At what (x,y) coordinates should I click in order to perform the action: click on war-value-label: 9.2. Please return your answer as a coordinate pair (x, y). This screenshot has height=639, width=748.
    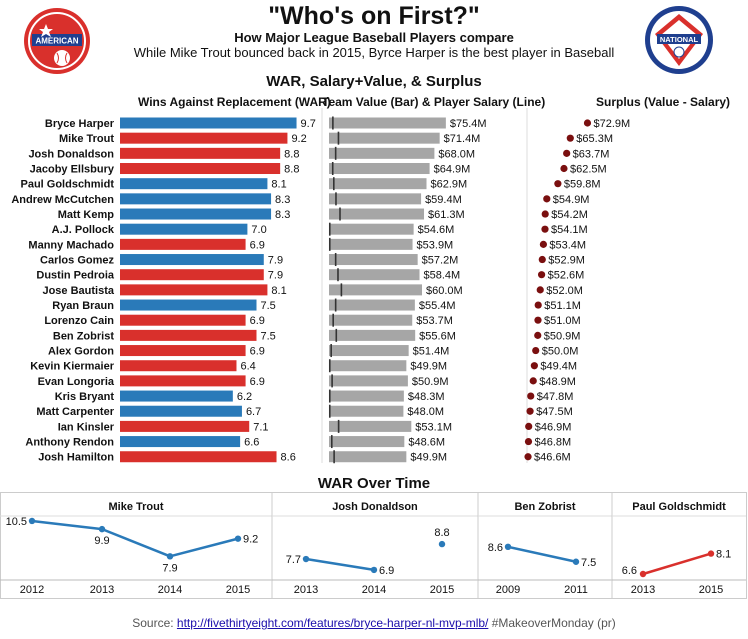
    Looking at the image, I should click on (298, 139).